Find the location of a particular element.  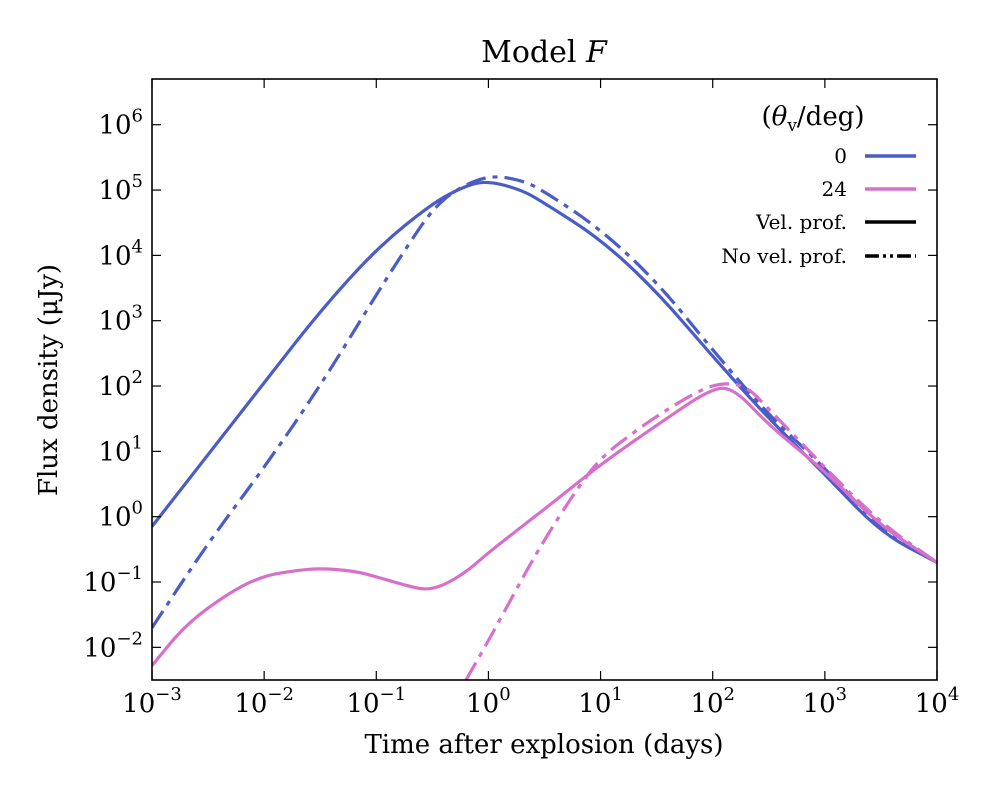

x-tick-label: 10⁴ is located at coordinates (937, 701).